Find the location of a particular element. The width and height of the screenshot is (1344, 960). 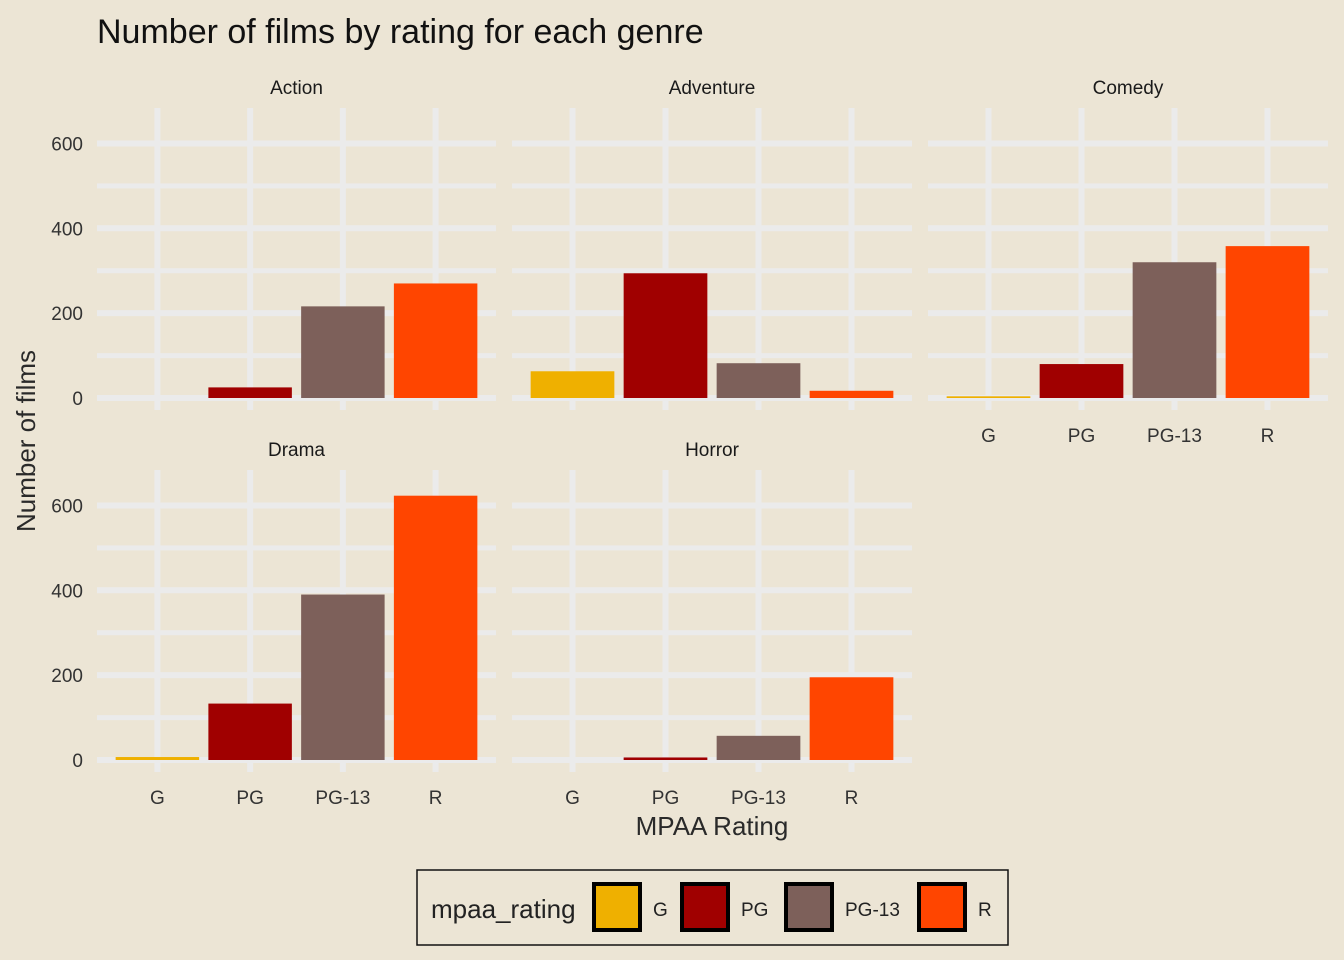

legend-key-g is located at coordinates (617, 907).